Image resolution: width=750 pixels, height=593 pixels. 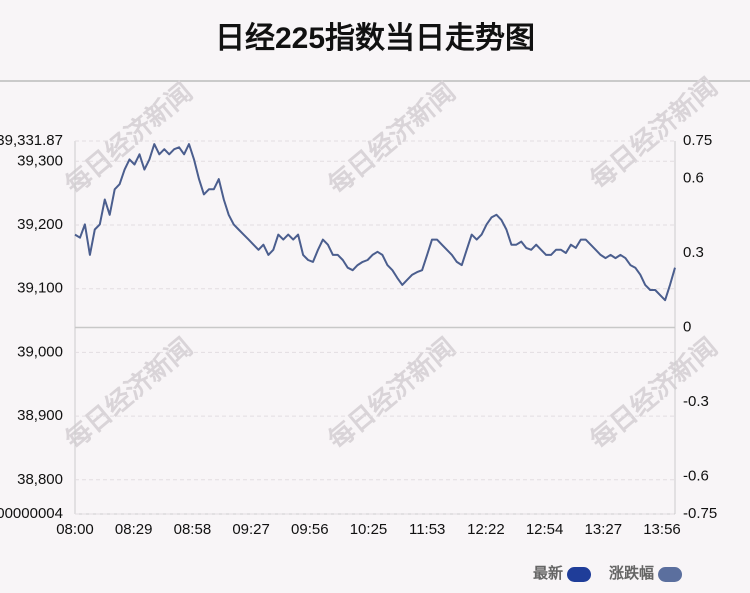 What do you see at coordinates (40, 479) in the screenshot?
I see `y-tick-label: 38,800` at bounding box center [40, 479].